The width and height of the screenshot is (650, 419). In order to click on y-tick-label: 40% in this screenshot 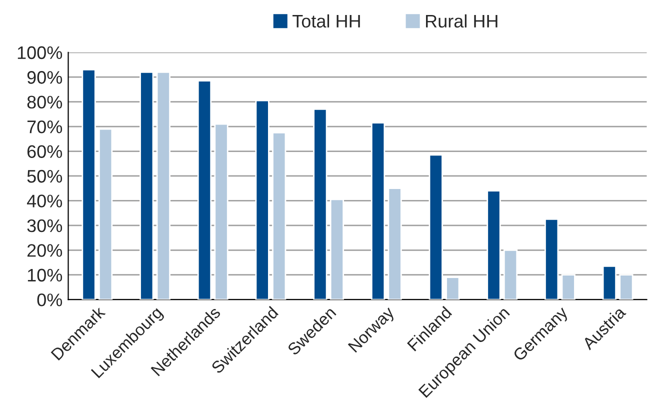, I will do `click(44, 201)`.